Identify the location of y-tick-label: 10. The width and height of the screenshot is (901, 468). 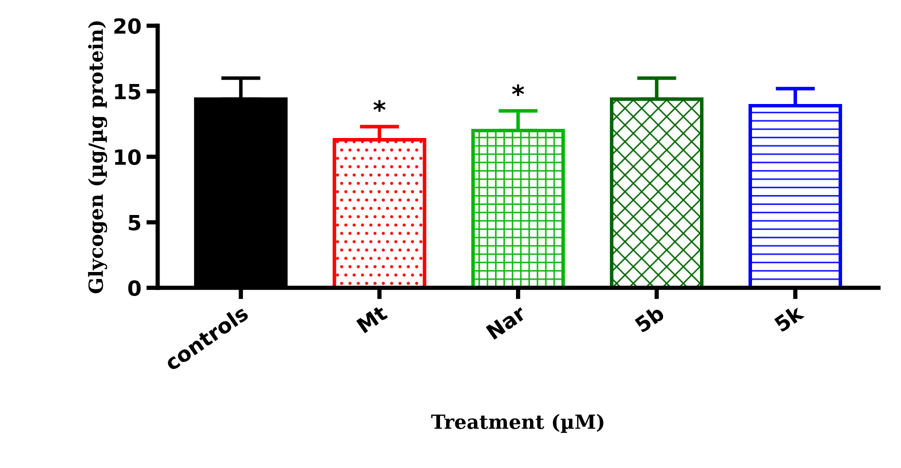
(128, 157).